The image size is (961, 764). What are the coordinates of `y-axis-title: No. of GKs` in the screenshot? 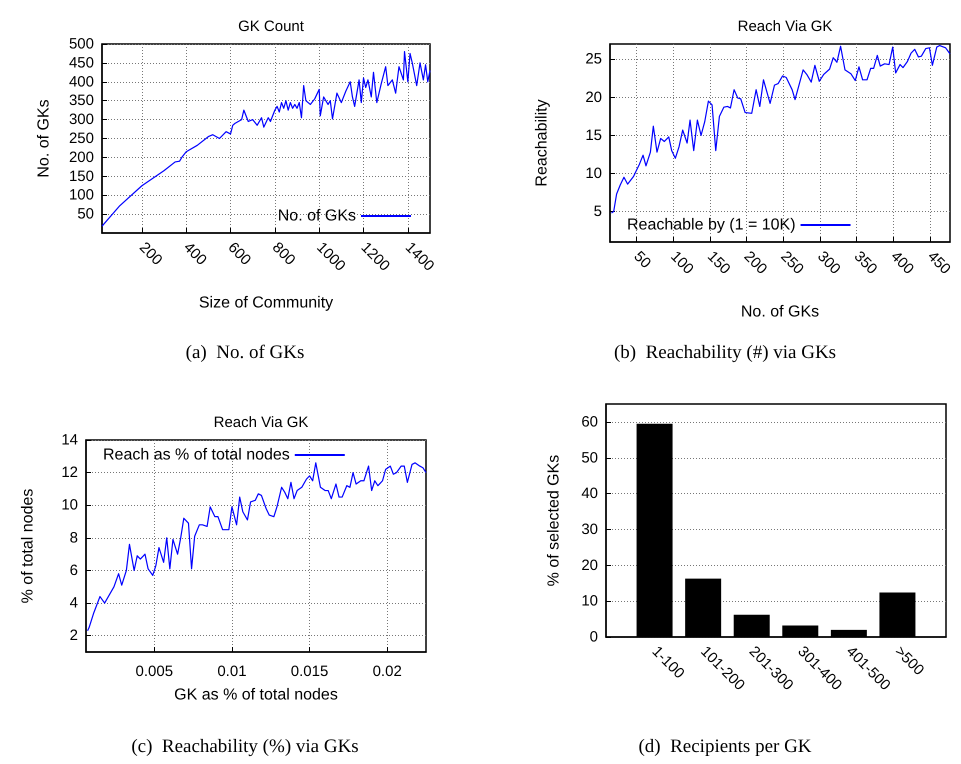 It's located at (44, 138).